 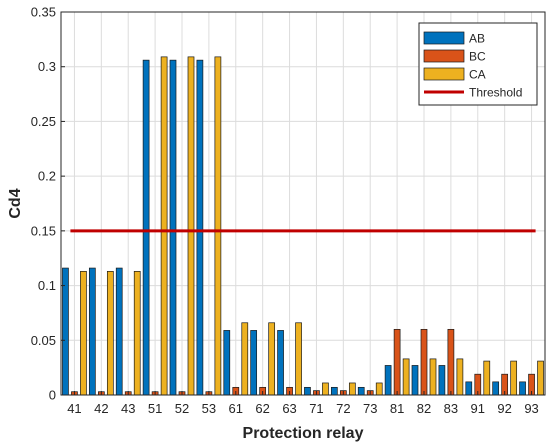 I want to click on x-tick-label: 62, so click(x=262, y=408).